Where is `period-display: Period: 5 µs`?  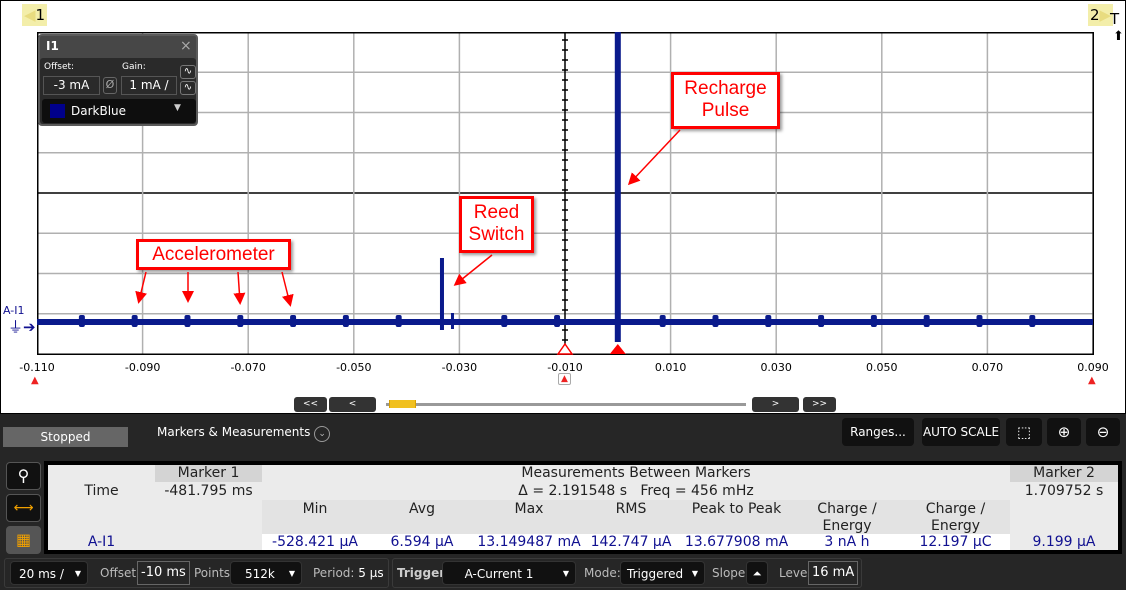
period-display: Period: 5 µs is located at coordinates (348, 573).